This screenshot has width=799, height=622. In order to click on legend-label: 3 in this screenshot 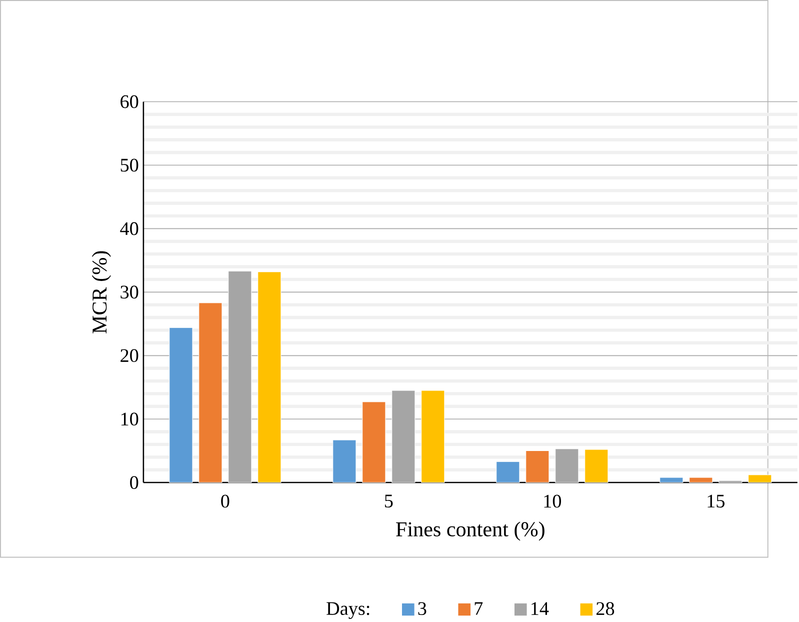, I will do `click(422, 609)`.